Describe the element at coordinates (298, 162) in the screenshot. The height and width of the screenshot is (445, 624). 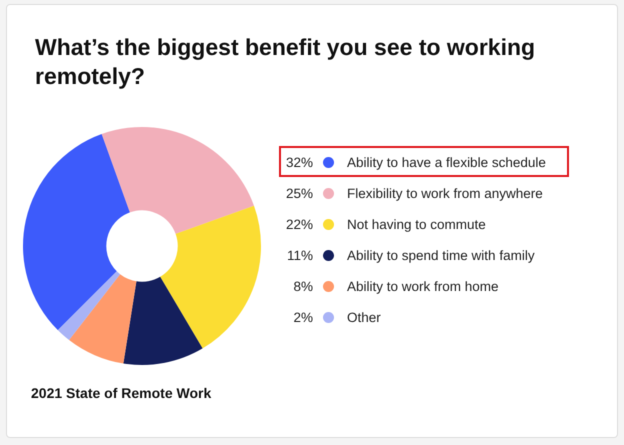
I see `data-label: 32%` at that location.